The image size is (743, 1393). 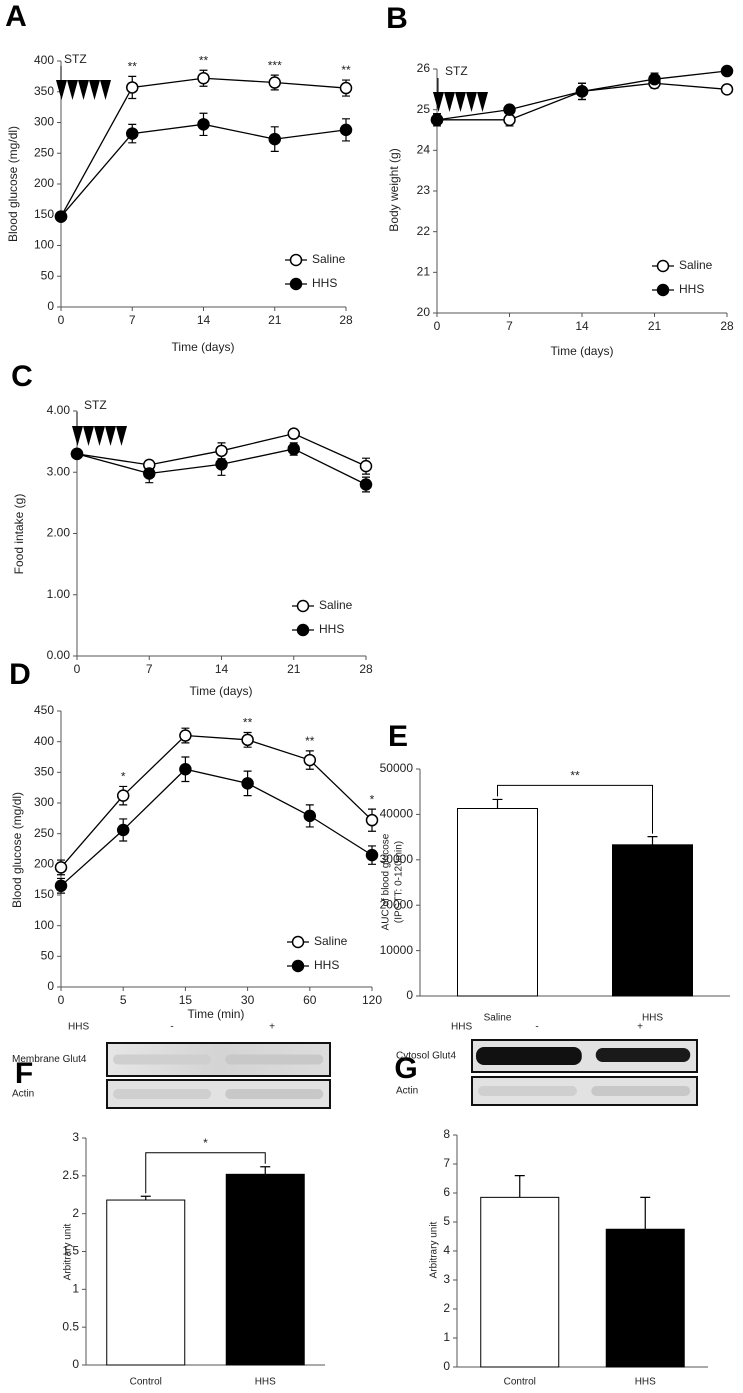 What do you see at coordinates (727, 326) in the screenshot?
I see `x-tick-label: 28` at bounding box center [727, 326].